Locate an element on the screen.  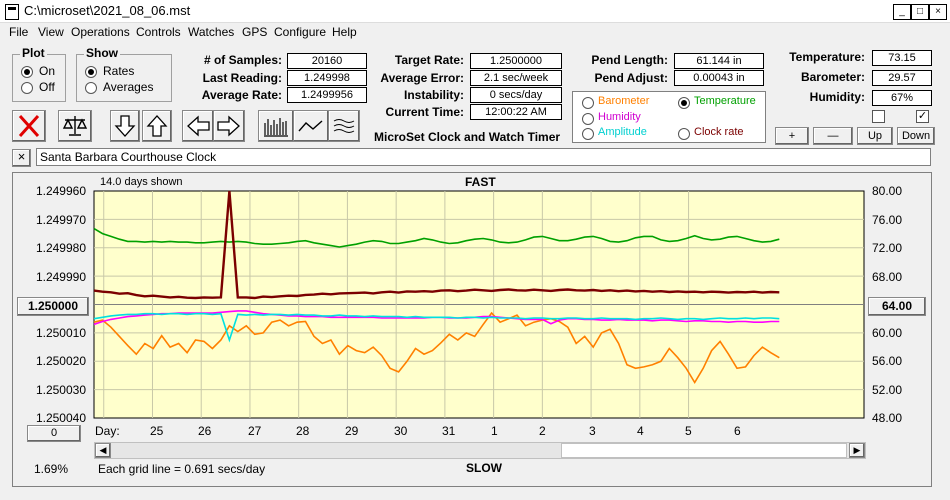
y-tick-label: 1.249990 is located at coordinates (60, 277).